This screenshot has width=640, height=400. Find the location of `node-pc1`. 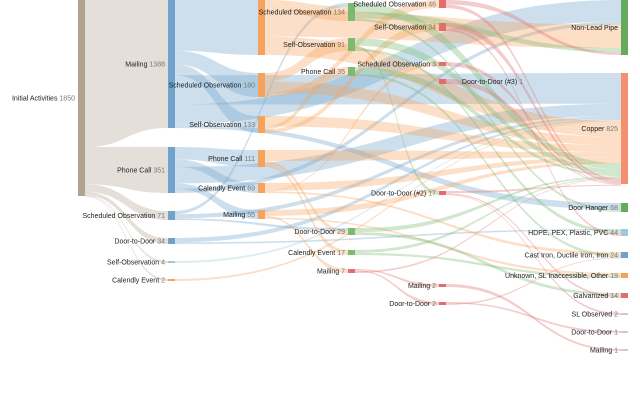

node-pc1 is located at coordinates (171, 170).